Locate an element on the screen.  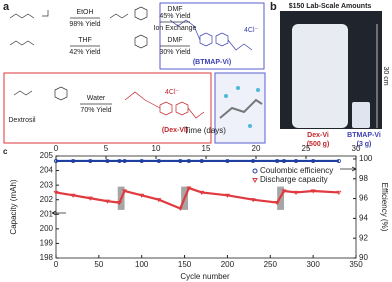
series-line is located at coordinates (197, 198).